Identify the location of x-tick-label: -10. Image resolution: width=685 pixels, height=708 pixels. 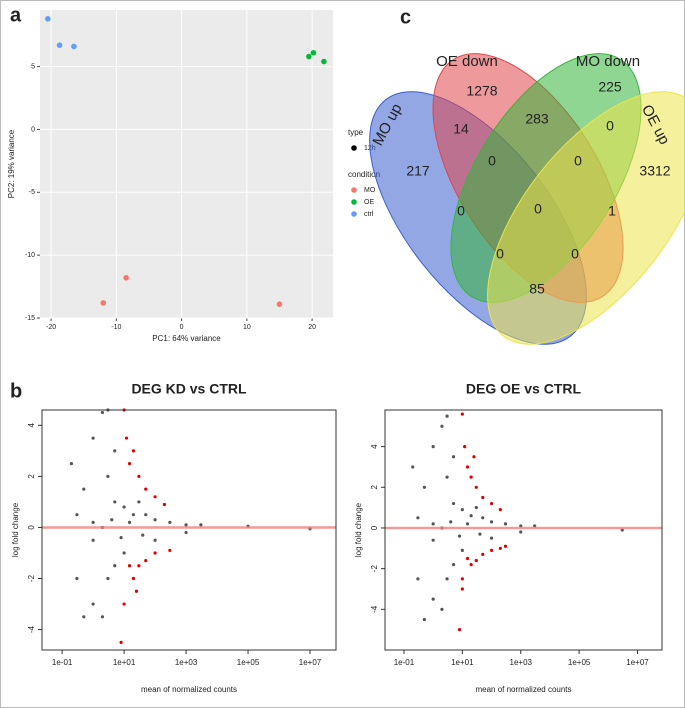
(116, 327).